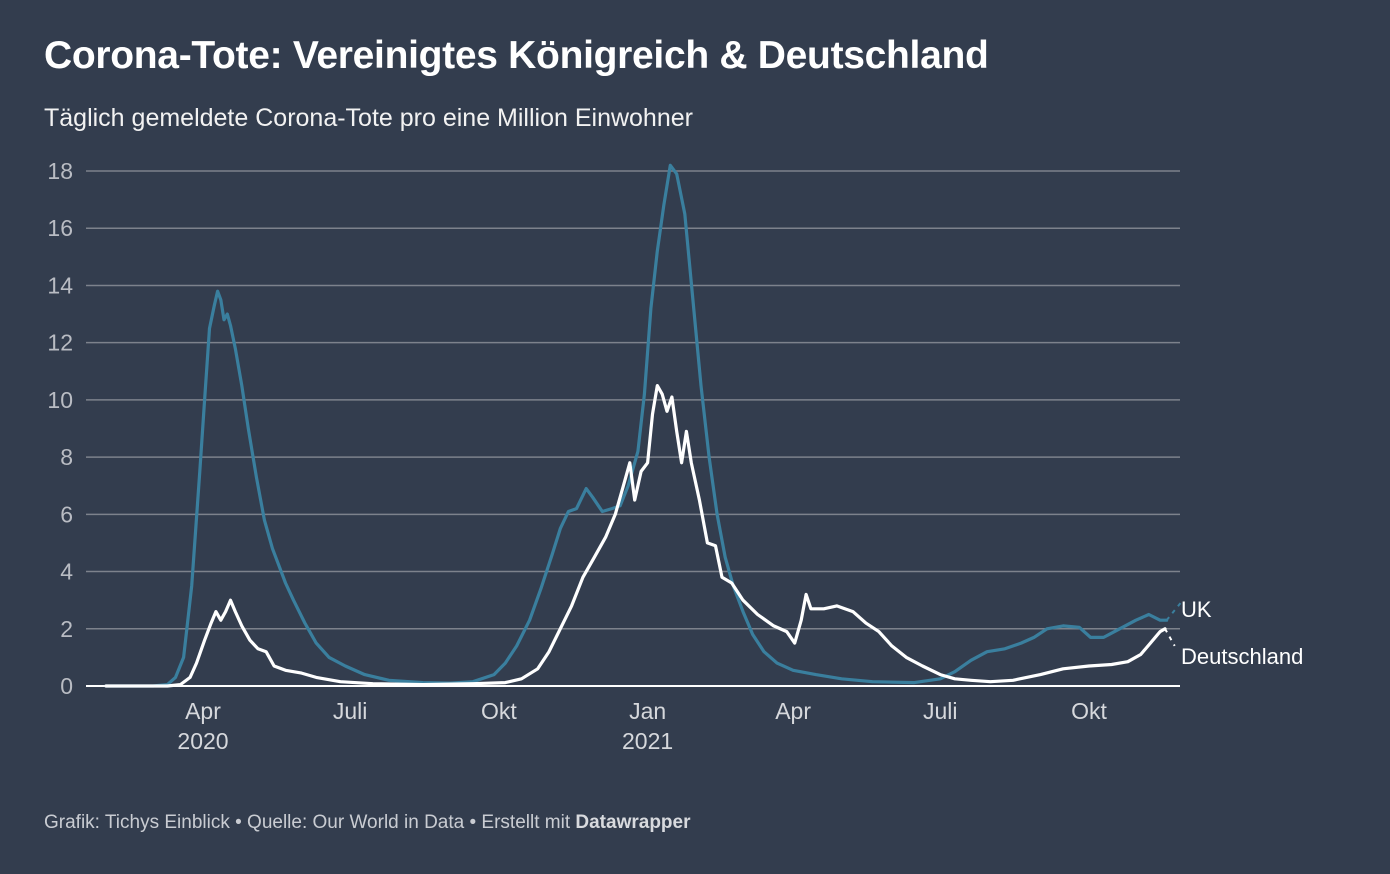 This screenshot has height=874, width=1390. What do you see at coordinates (60, 228) in the screenshot?
I see `y-tick-label: 16` at bounding box center [60, 228].